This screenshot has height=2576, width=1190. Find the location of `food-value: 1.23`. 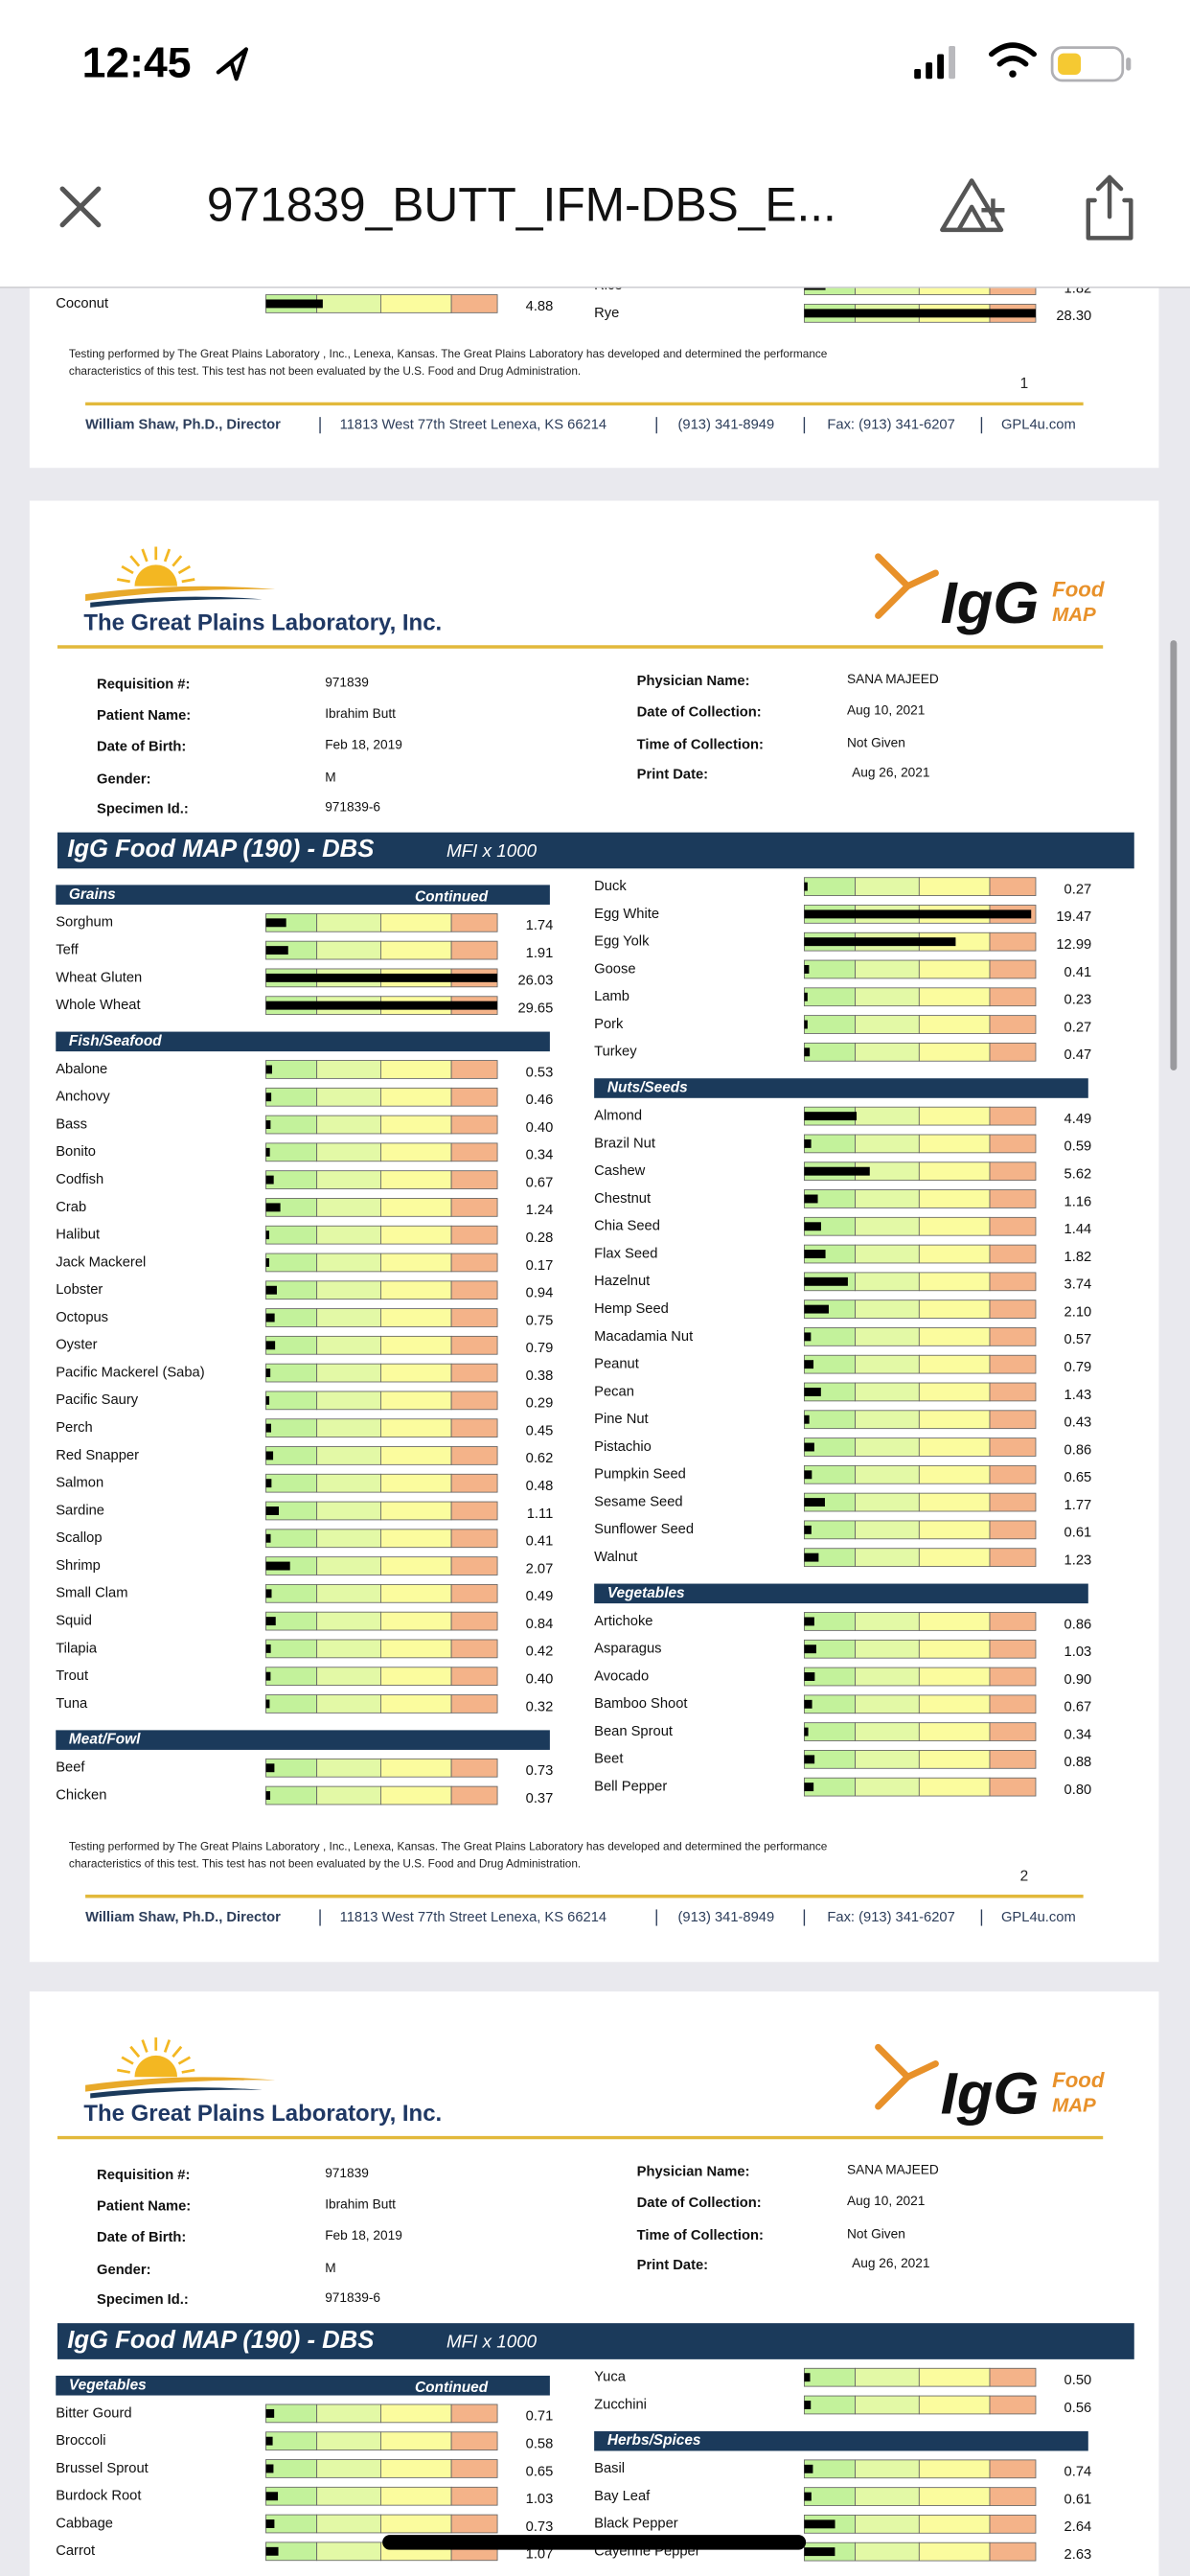

food-value: 1.23 is located at coordinates (1078, 1560).